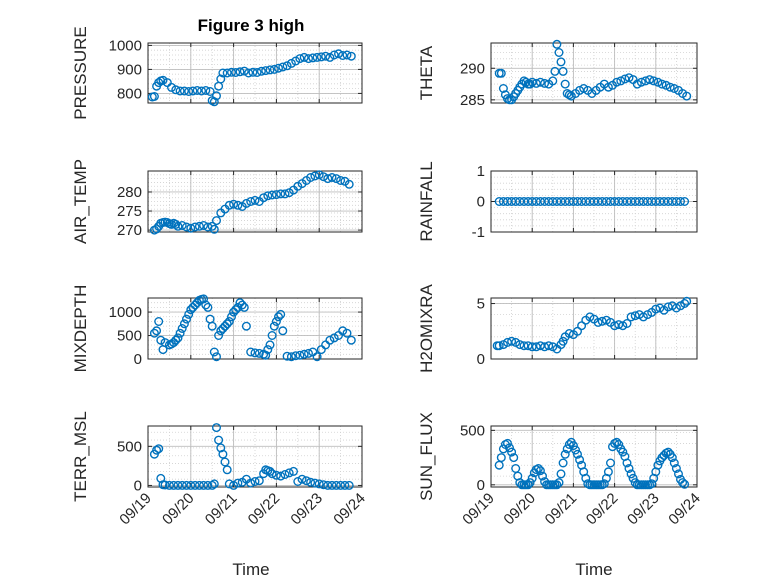 The image size is (778, 583). Describe the element at coordinates (80, 456) in the screenshot. I see `ylabel-terr-msl: TERR_MSL` at that location.